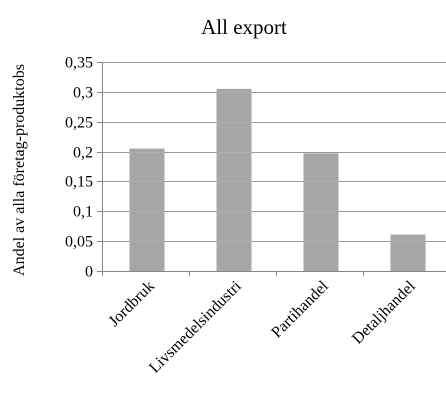  Describe the element at coordinates (244, 27) in the screenshot. I see `chart-title: All export` at that location.